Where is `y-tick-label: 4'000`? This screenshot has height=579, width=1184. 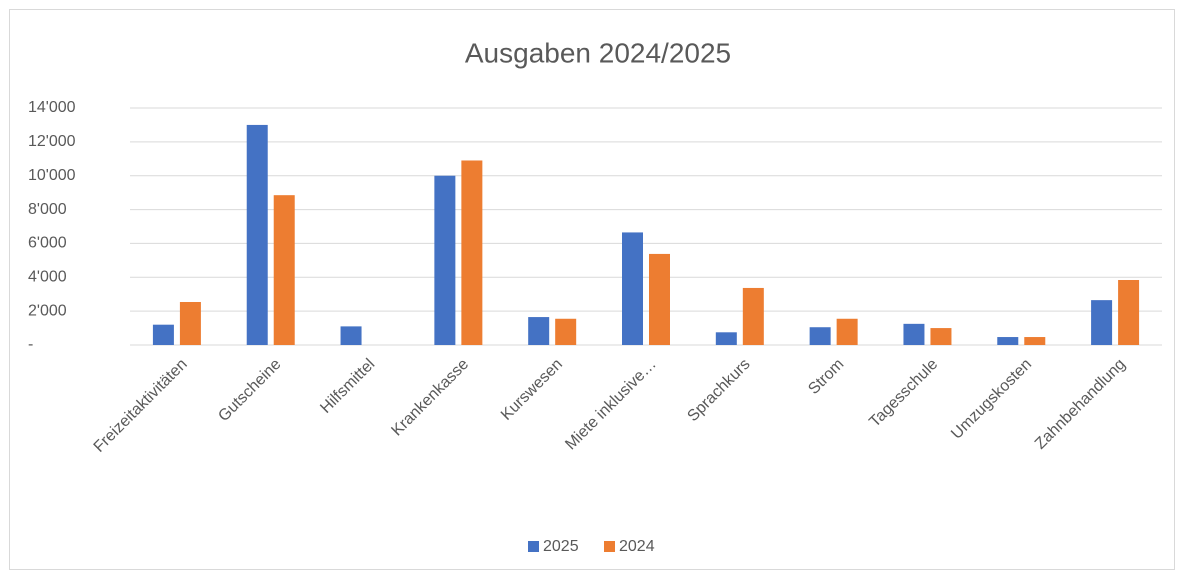
y-tick-label: 4'000 is located at coordinates (47, 277).